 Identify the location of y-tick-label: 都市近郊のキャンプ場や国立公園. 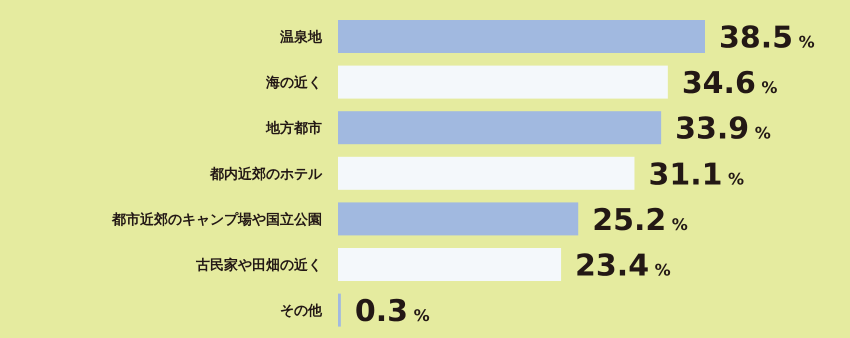
(216, 219).